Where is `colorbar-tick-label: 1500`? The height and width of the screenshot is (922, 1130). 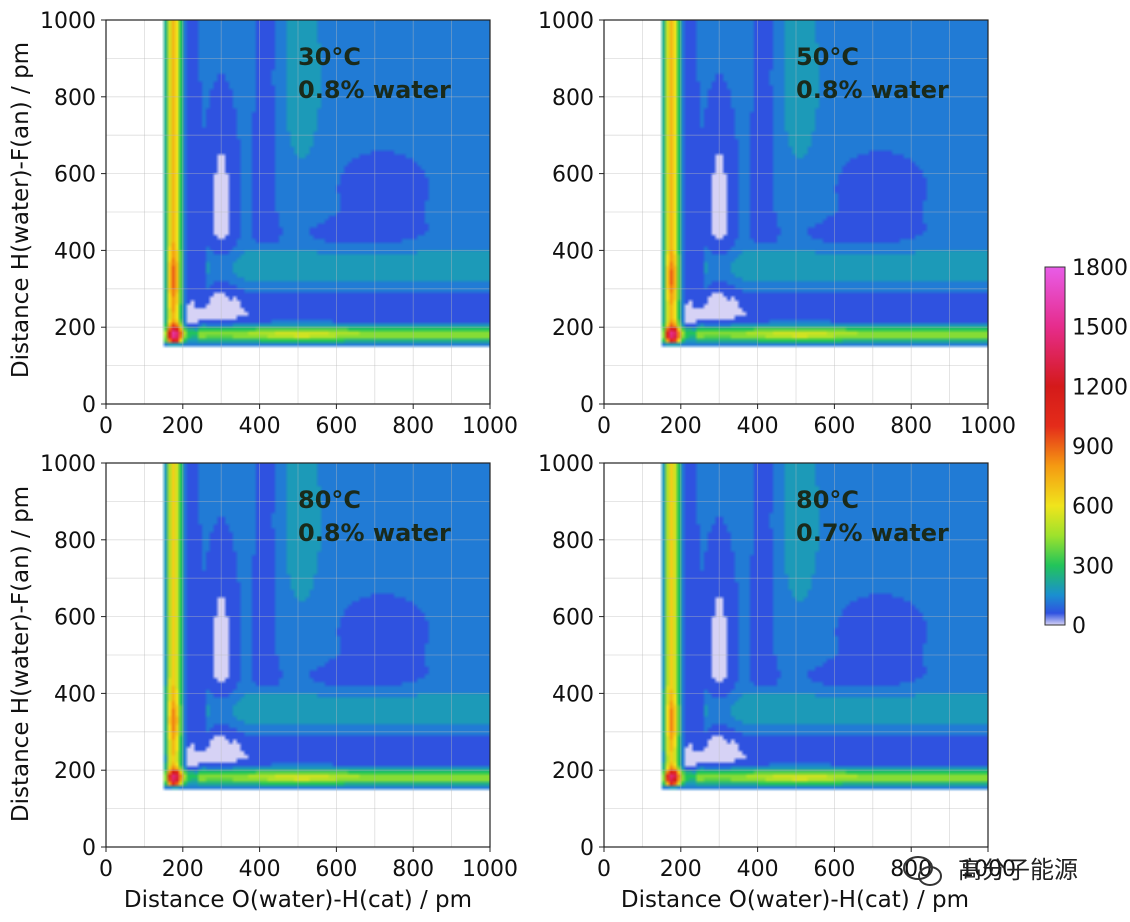
colorbar-tick-label: 1500 is located at coordinates (1100, 328).